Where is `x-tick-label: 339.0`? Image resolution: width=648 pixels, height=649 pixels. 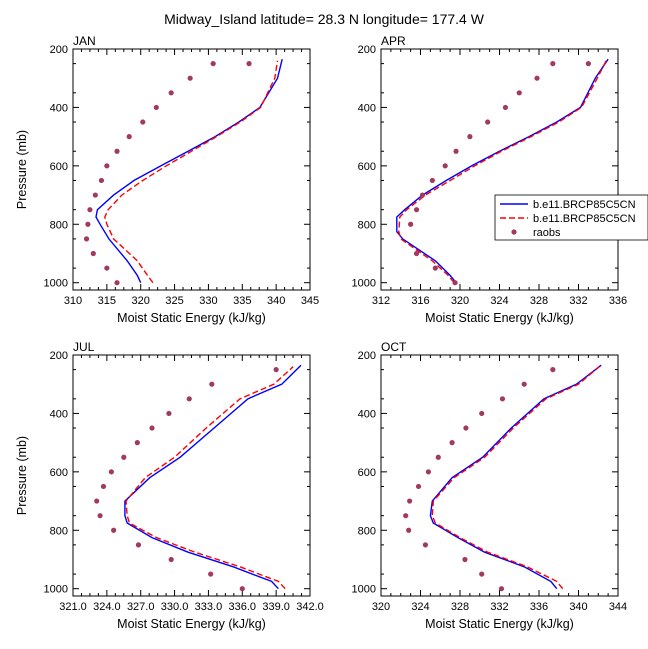
x-tick-label: 339.0 is located at coordinates (276, 607).